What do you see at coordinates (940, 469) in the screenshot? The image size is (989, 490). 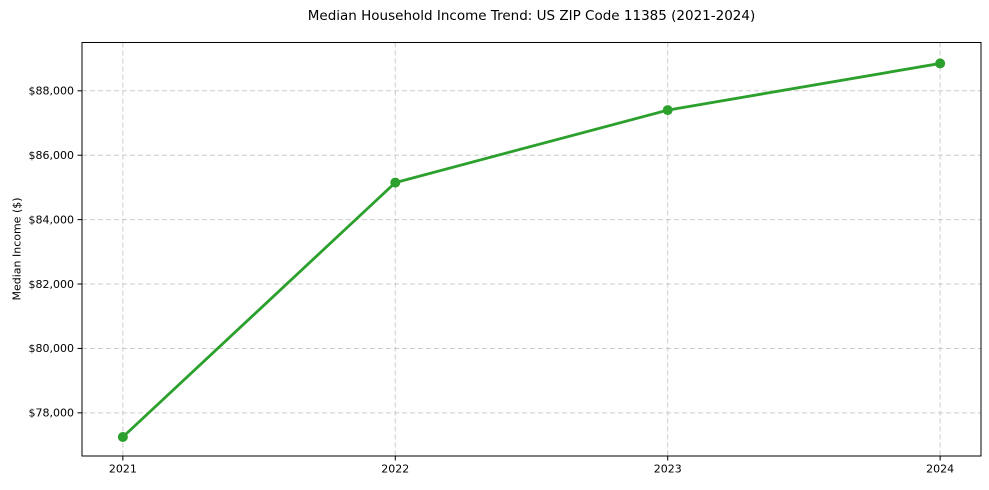 I see `x-tick-label: 2024` at bounding box center [940, 469].